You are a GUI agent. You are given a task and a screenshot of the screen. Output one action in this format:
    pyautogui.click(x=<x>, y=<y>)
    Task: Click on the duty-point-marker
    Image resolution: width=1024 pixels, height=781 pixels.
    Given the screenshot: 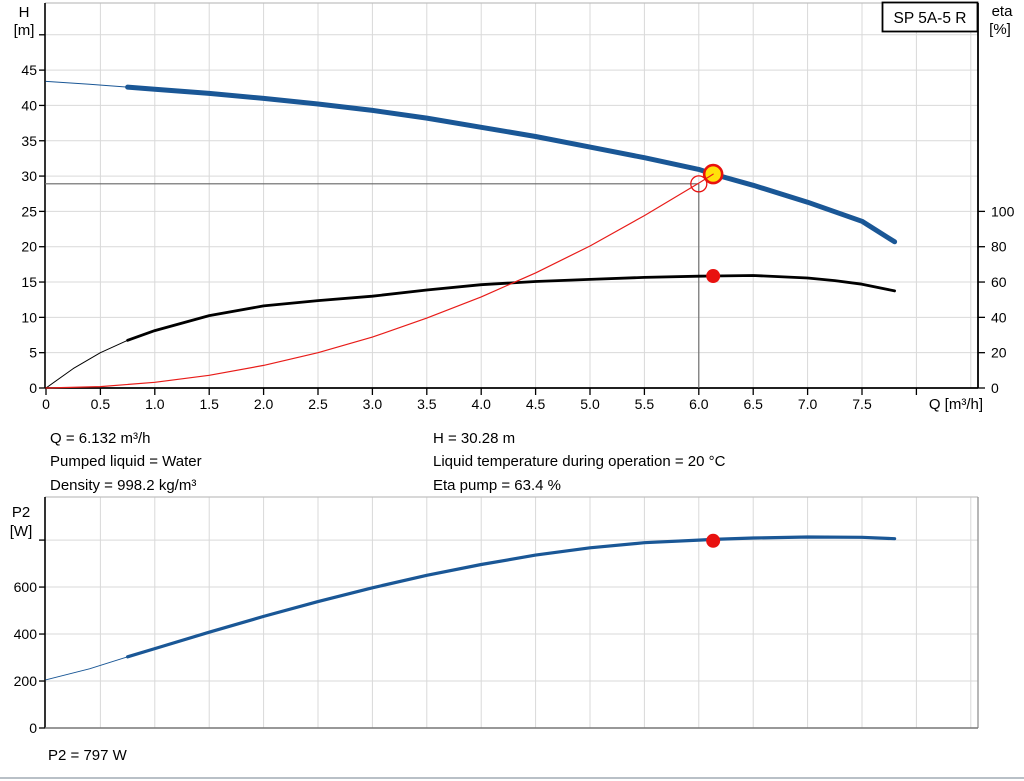 What is the action you would take?
    pyautogui.click(x=713, y=174)
    